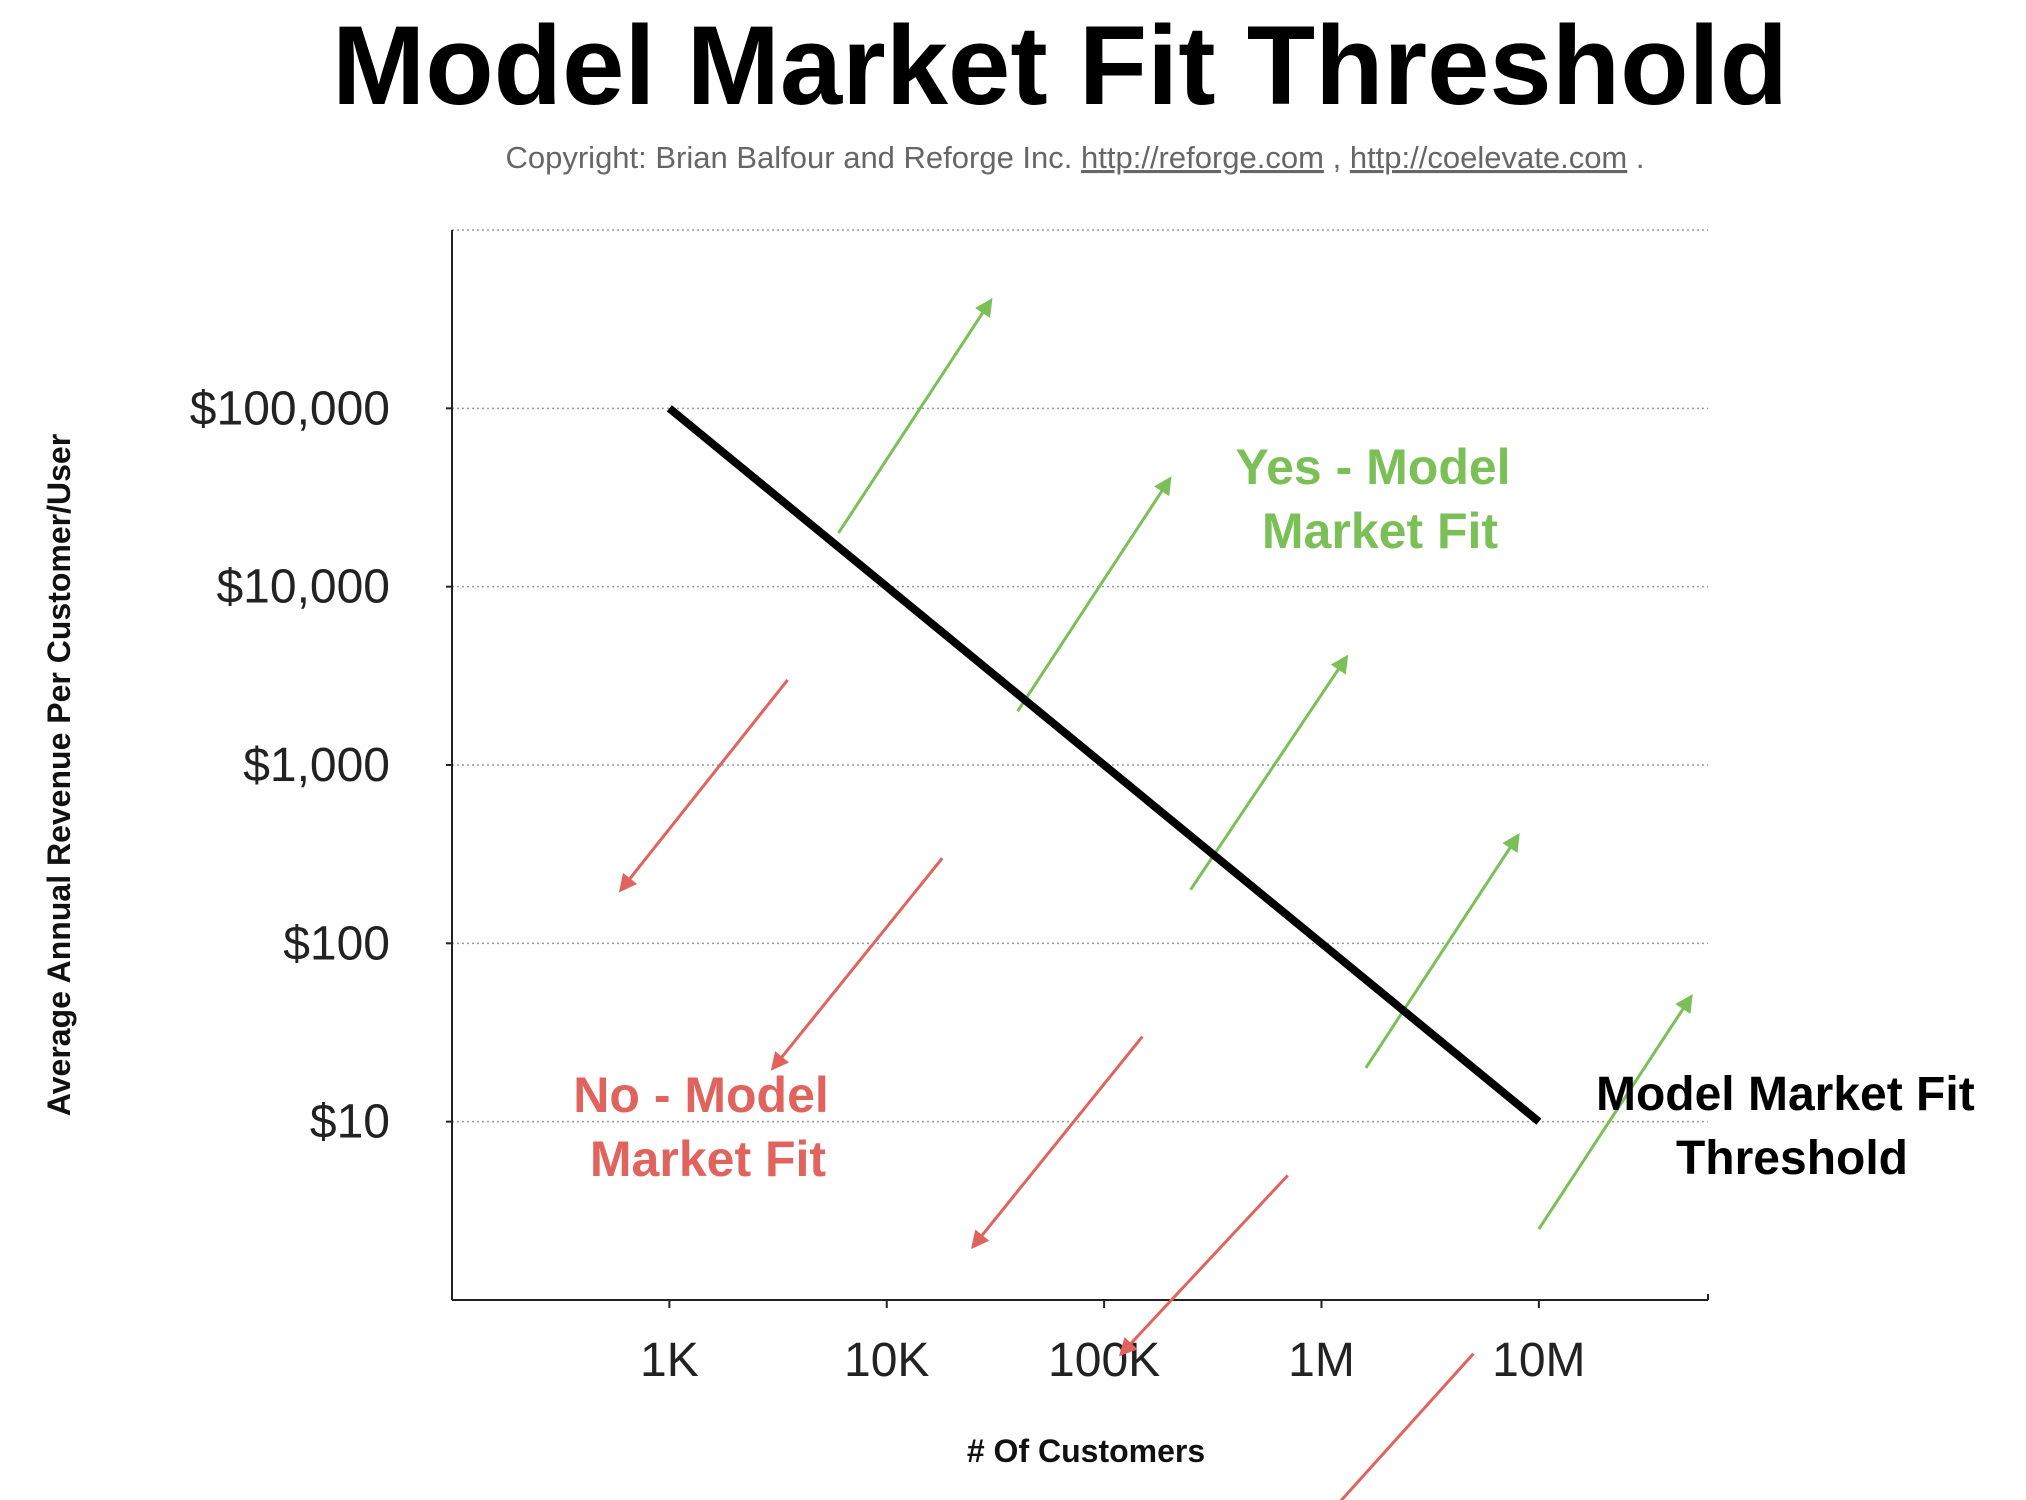 The width and height of the screenshot is (2026, 1500). What do you see at coordinates (707, 1127) in the screenshot?
I see `no-model-market-fit-label: No - Model Market Fit` at bounding box center [707, 1127].